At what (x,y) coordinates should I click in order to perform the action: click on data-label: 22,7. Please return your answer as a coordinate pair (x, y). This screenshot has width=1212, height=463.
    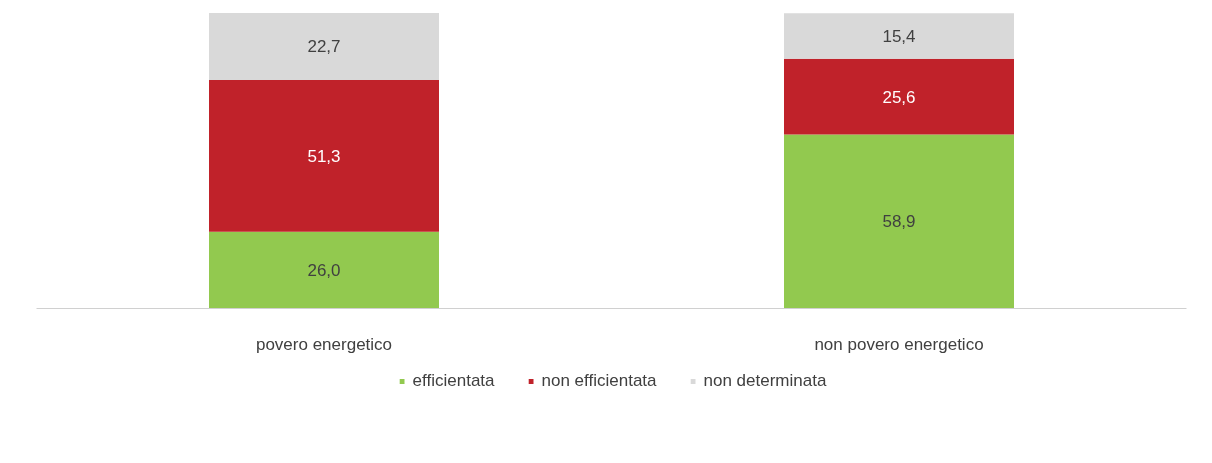
    Looking at the image, I should click on (324, 47).